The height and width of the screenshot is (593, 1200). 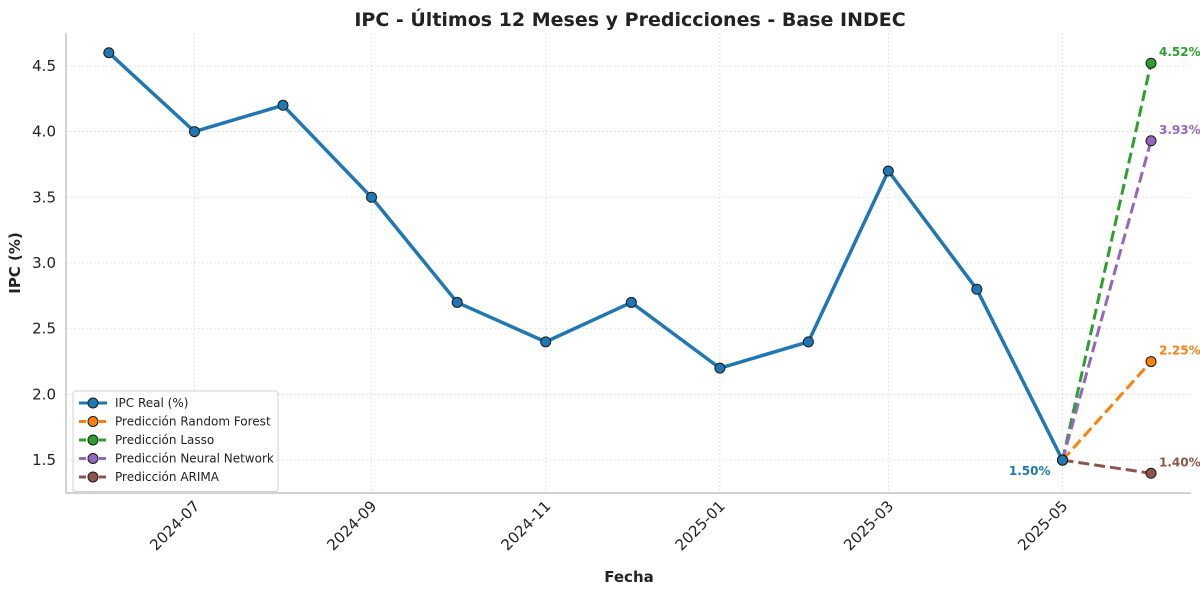 I want to click on legend-box, so click(x=175, y=441).